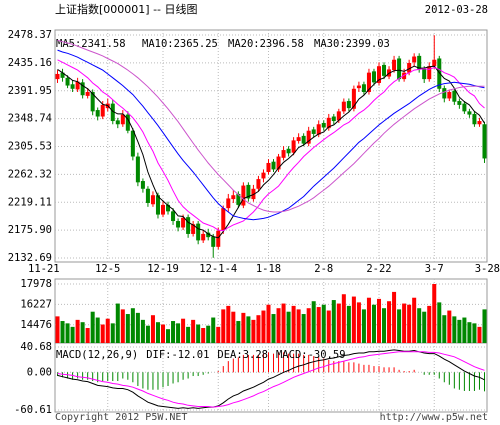 The image size is (500, 425). What do you see at coordinates (97, 355) in the screenshot?
I see `indicator-label: MACD(12,26,9)` at bounding box center [97, 355].